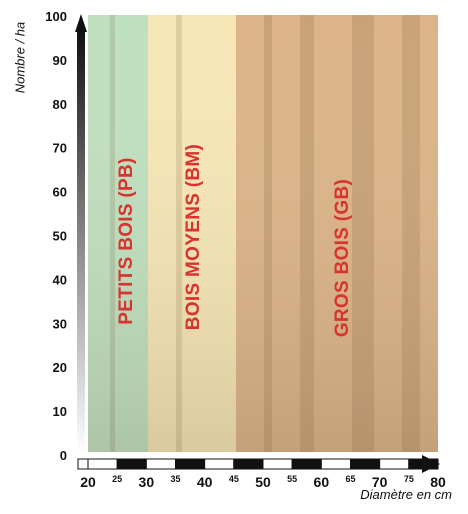 The width and height of the screenshot is (468, 514). Describe the element at coordinates (350, 479) in the screenshot. I see `x-minor-tick-label: 65` at that location.